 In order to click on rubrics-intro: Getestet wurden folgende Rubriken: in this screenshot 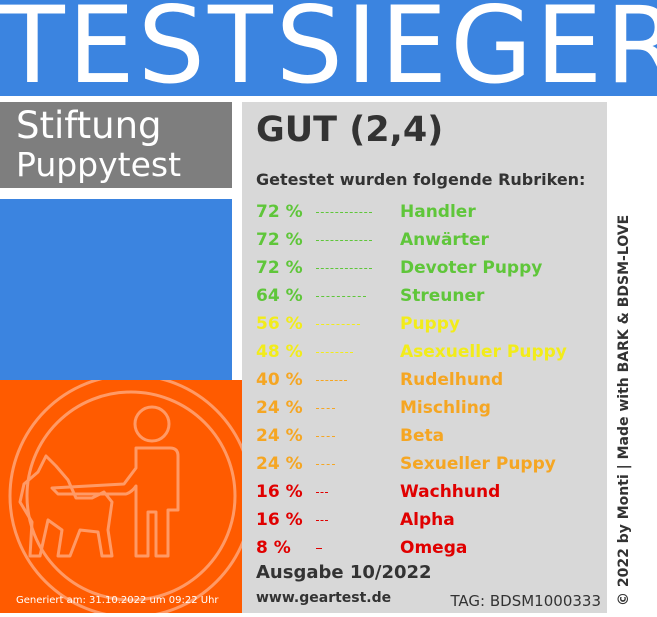, I will do `click(421, 179)`.